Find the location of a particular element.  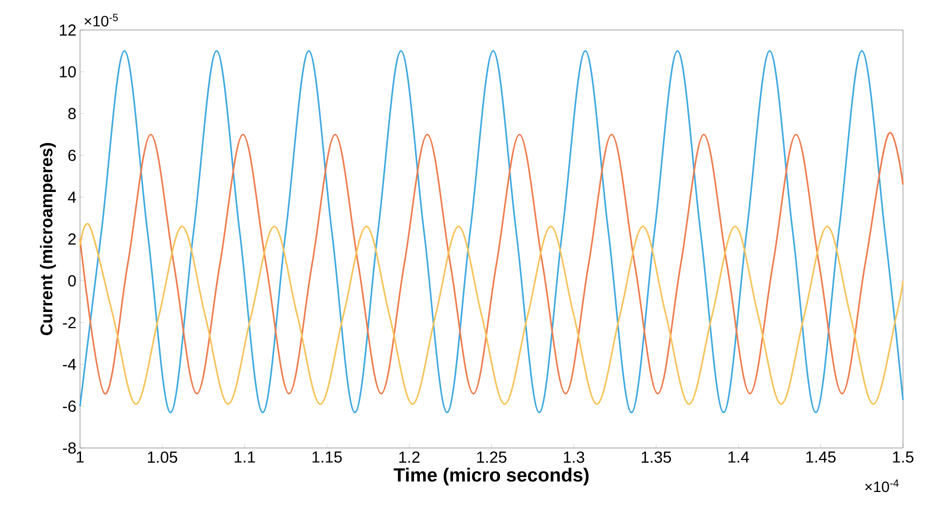

text: ×10$^{-4}$ is located at coordinates (882, 486).